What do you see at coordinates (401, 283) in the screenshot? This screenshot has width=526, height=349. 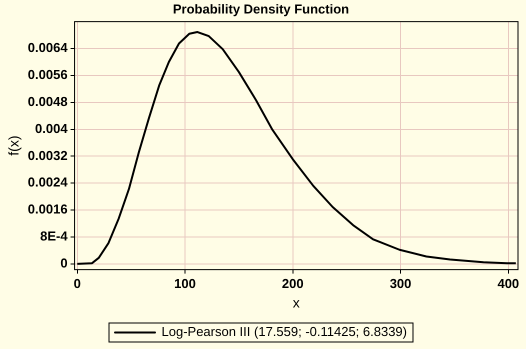 I see `x-tick-label: 300` at bounding box center [401, 283].